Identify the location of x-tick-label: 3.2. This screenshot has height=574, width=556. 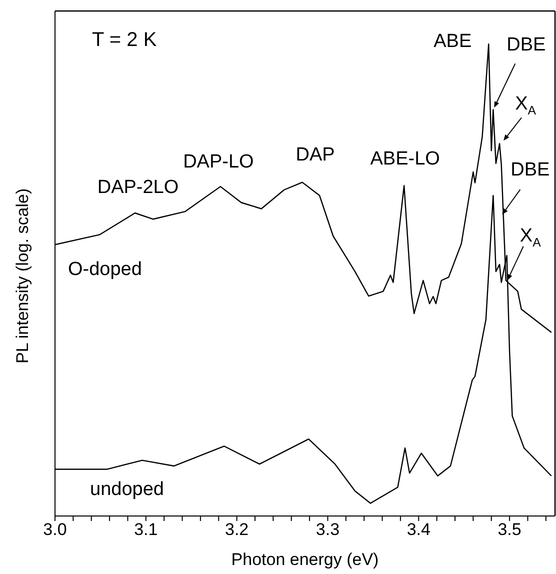
(237, 530).